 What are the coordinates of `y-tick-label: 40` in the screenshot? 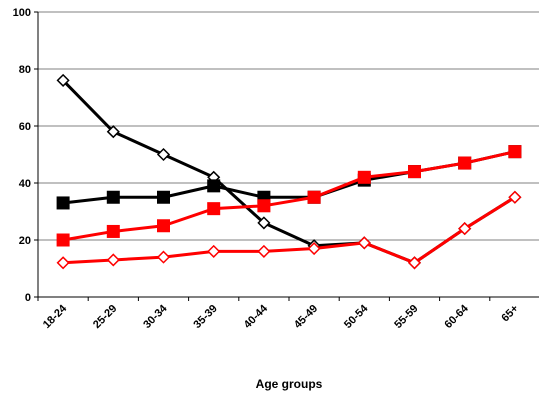 It's located at (25, 184).